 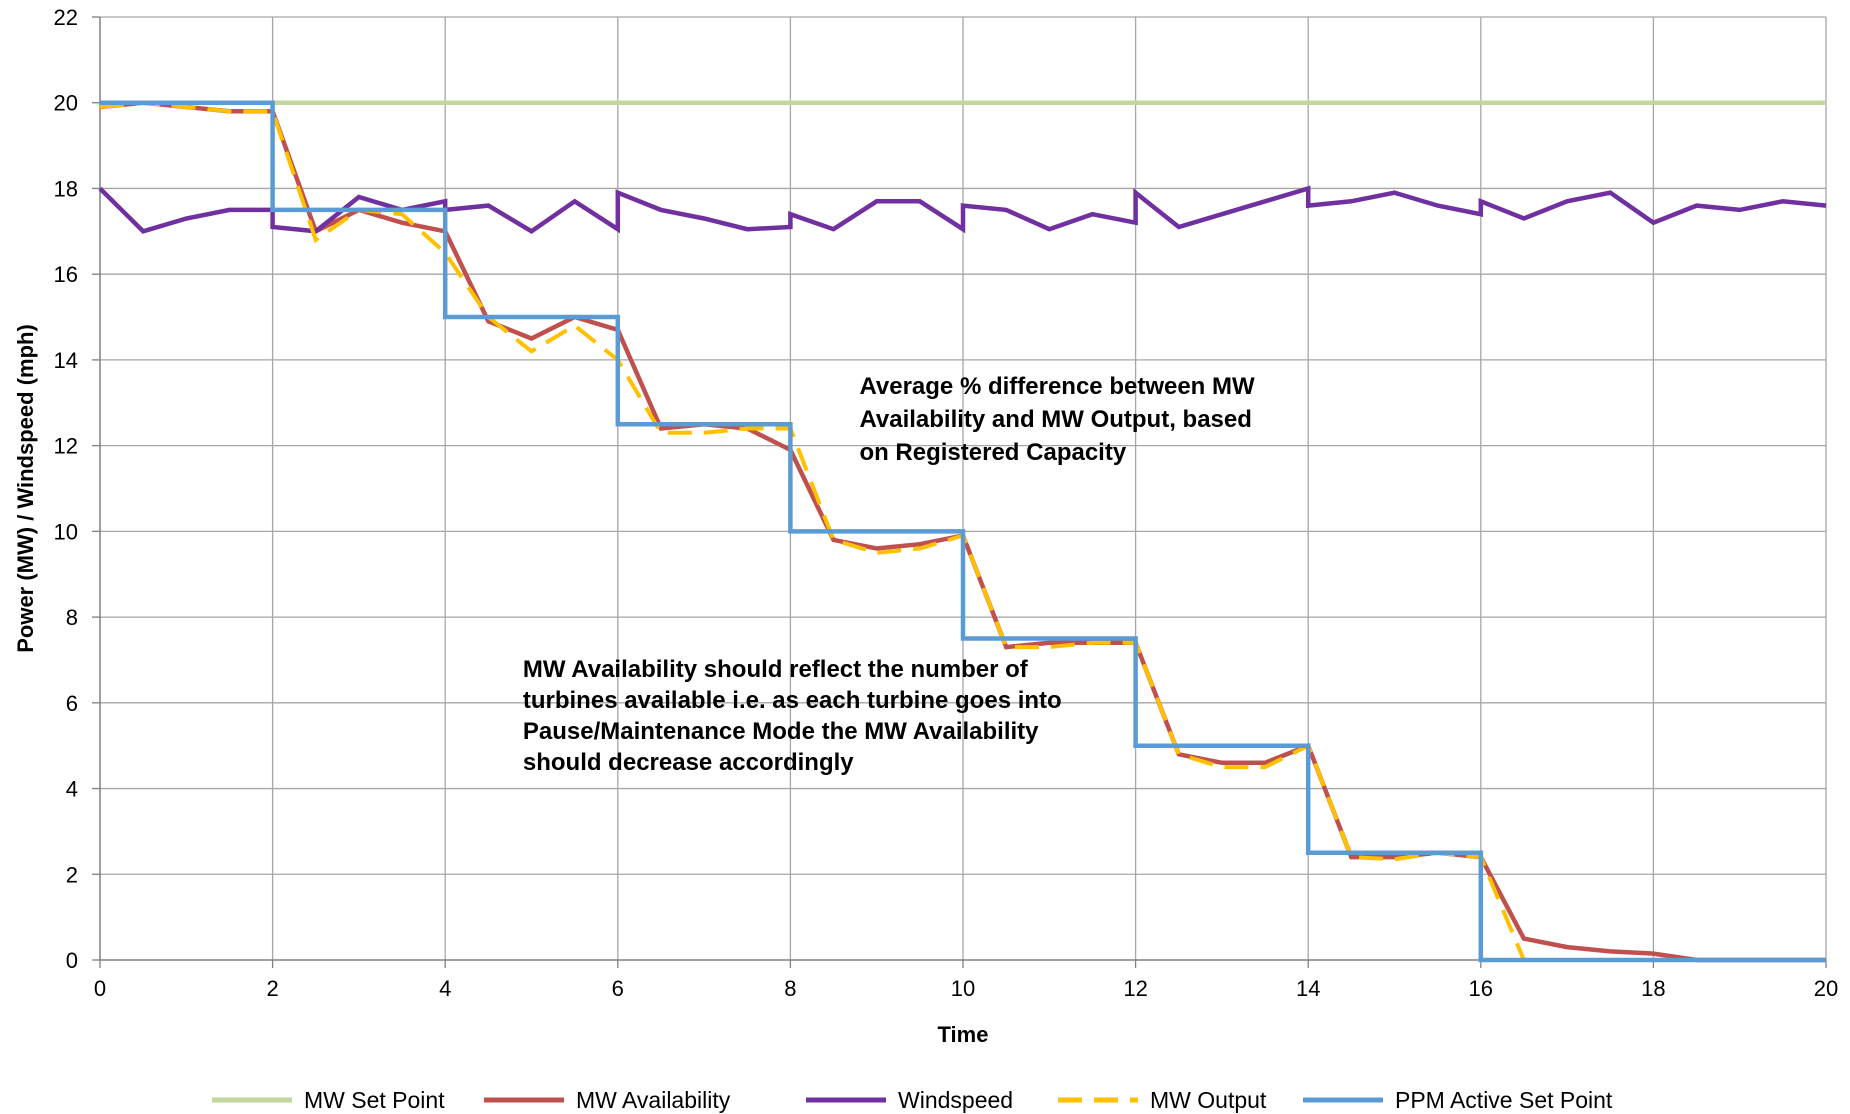 I want to click on legend-label: PPM Active Set Point, so click(x=1504, y=1100).